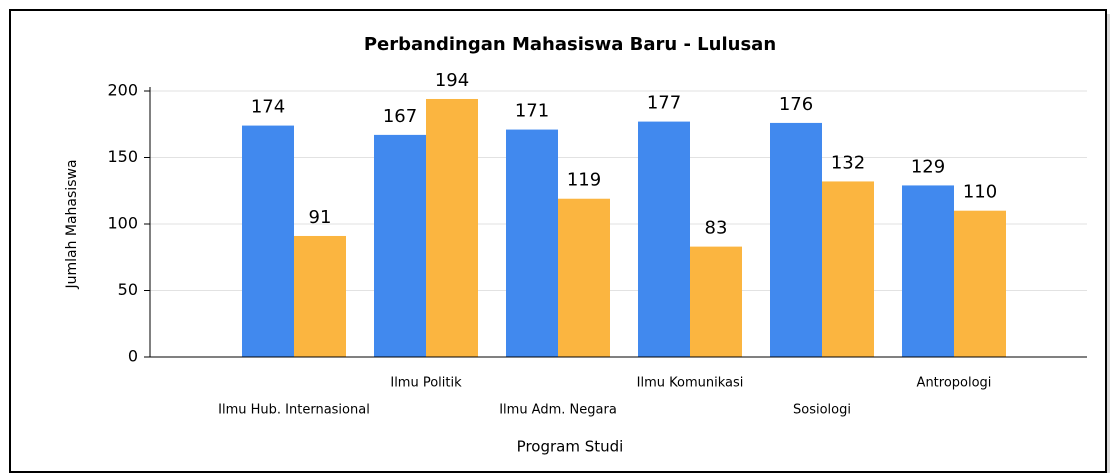 The height and width of the screenshot is (473, 1117). Describe the element at coordinates (133, 356) in the screenshot. I see `y-tick-label: 0` at that location.